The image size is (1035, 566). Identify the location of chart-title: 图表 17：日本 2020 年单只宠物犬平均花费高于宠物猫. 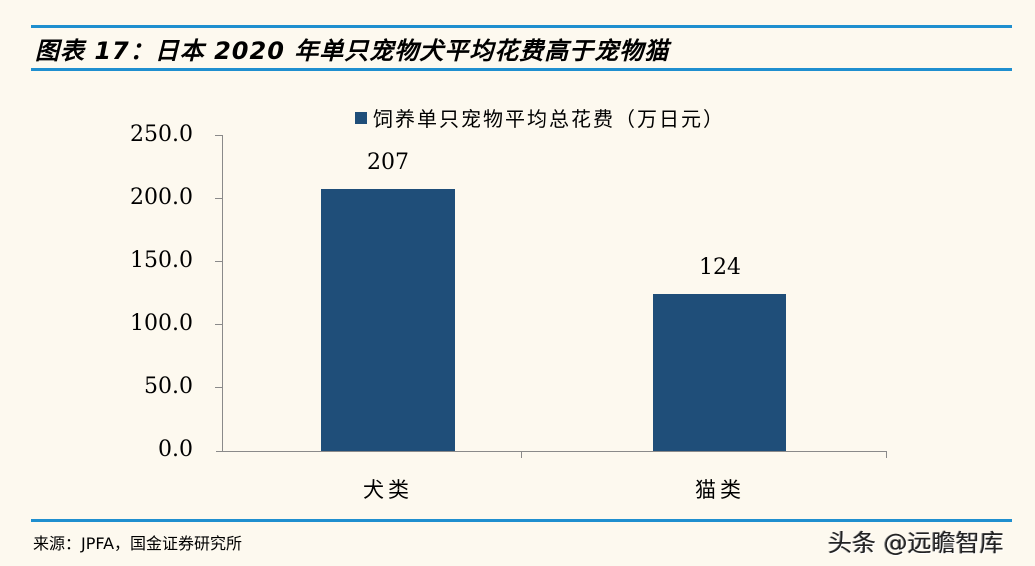
(352, 51).